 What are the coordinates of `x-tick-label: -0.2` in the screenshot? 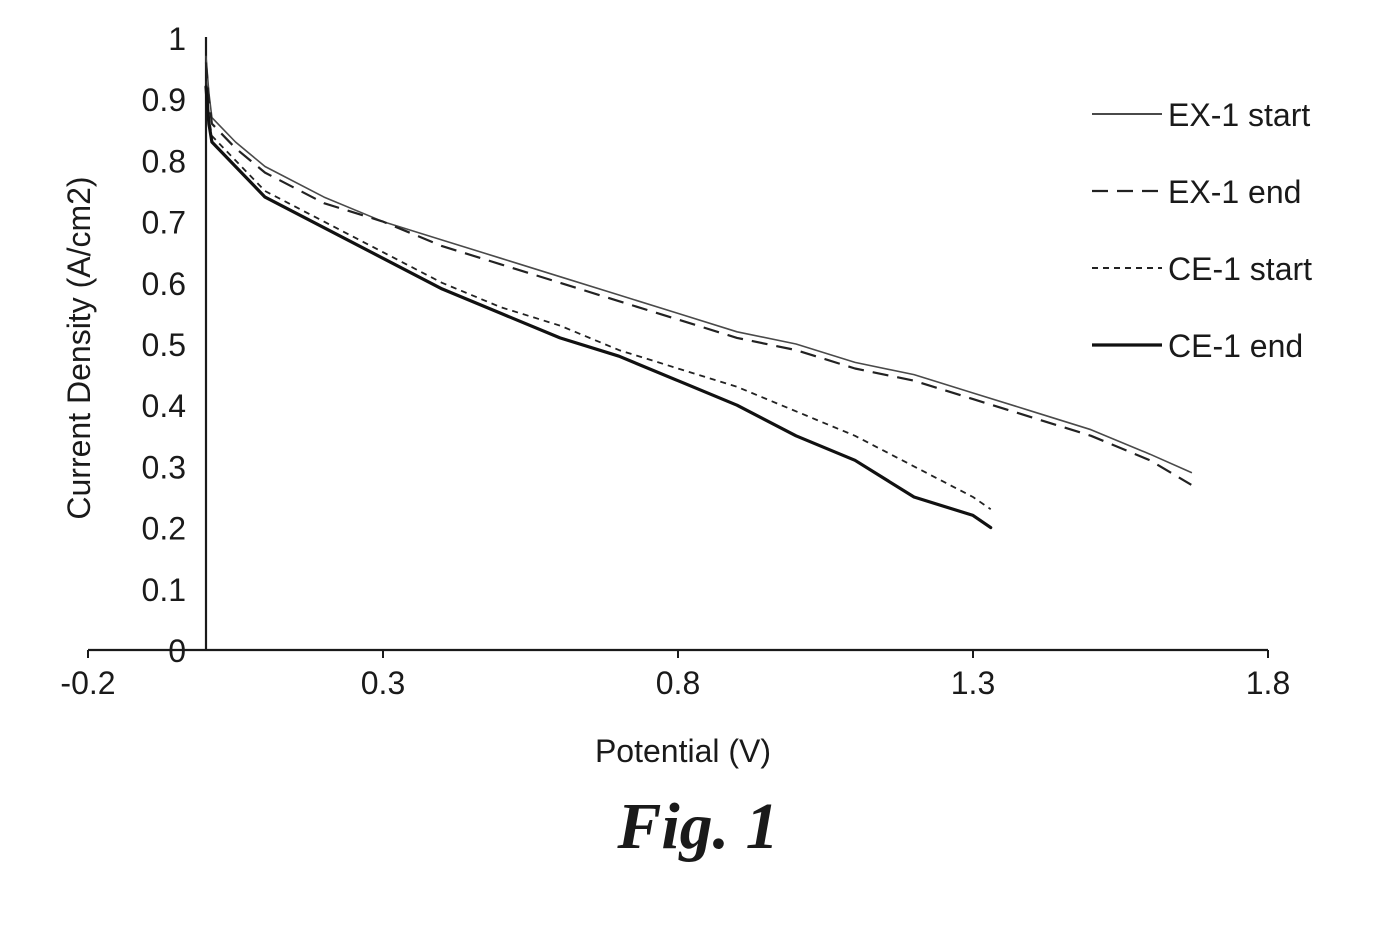 It's located at (87, 683).